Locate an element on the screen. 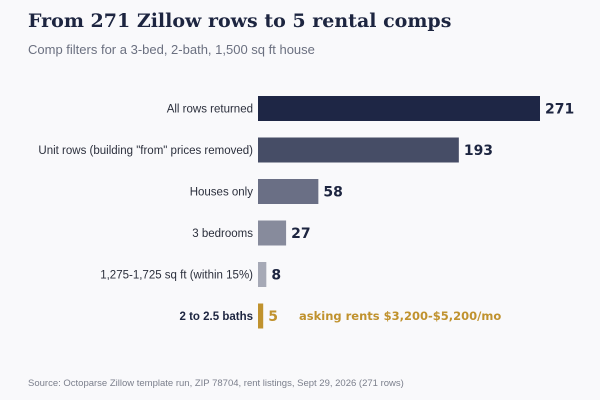 Image resolution: width=600 pixels, height=400 pixels. chart-title: From 271 Zillow rows to 5 rental comps is located at coordinates (240, 21).